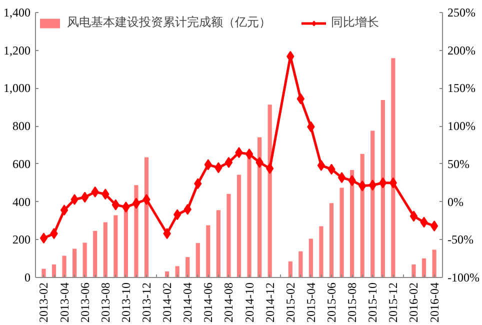 The image size is (482, 325). What do you see at coordinates (21, 239) in the screenshot?
I see `y-tick-label: 200` at bounding box center [21, 239].